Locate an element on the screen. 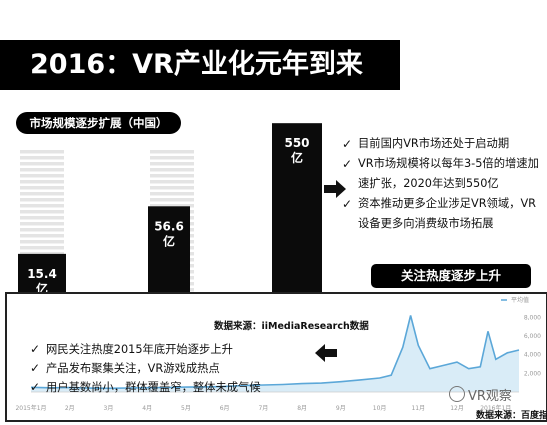 This screenshot has width=547, height=425. watermark-text: VR观察 is located at coordinates (490, 396).